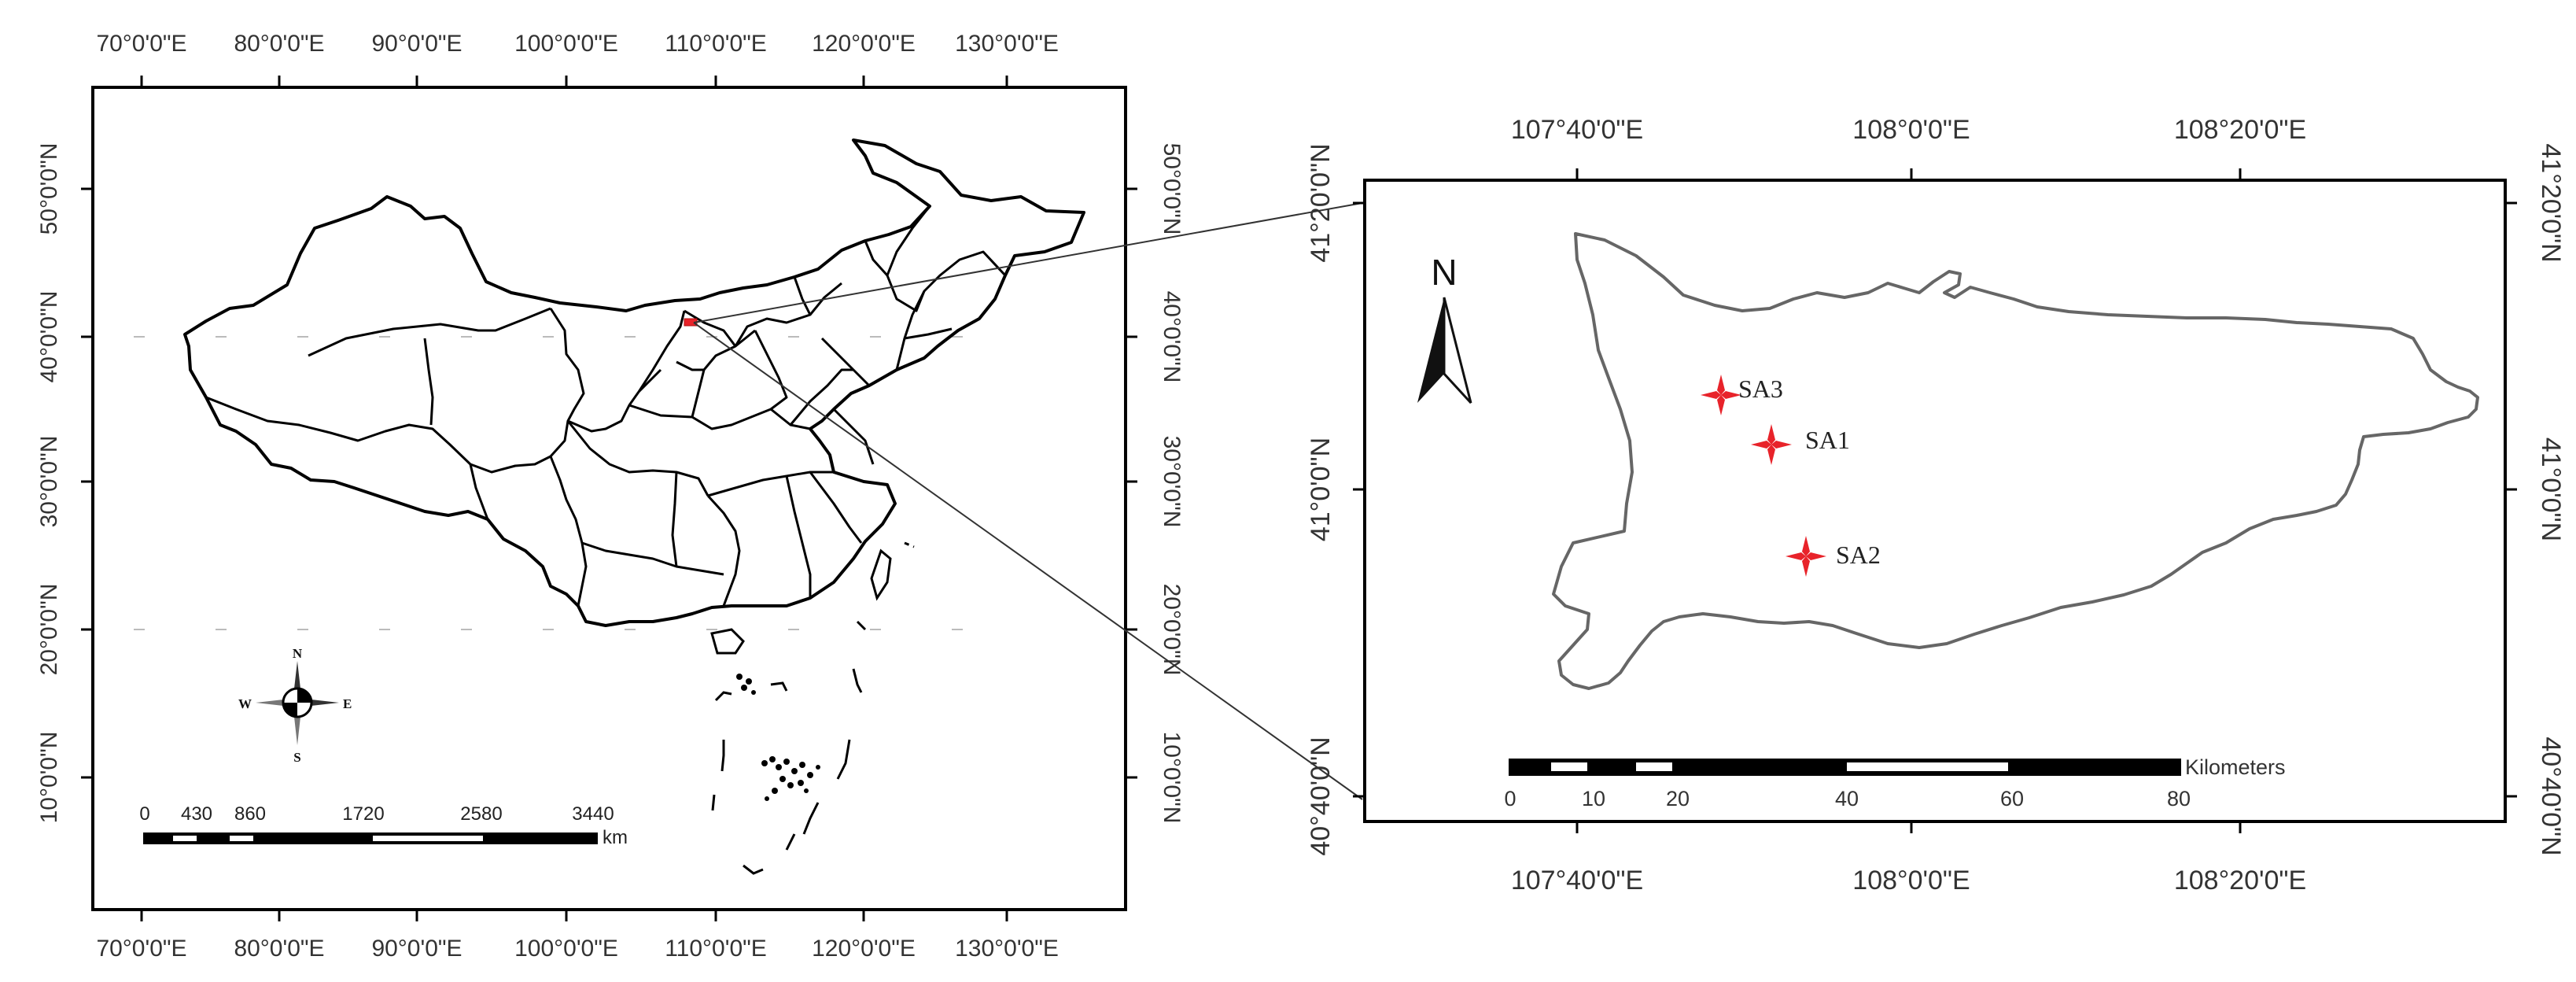 The width and height of the screenshot is (2576, 982). What do you see at coordinates (2012, 798) in the screenshot?
I see `right-scale-label-60: 60` at bounding box center [2012, 798].